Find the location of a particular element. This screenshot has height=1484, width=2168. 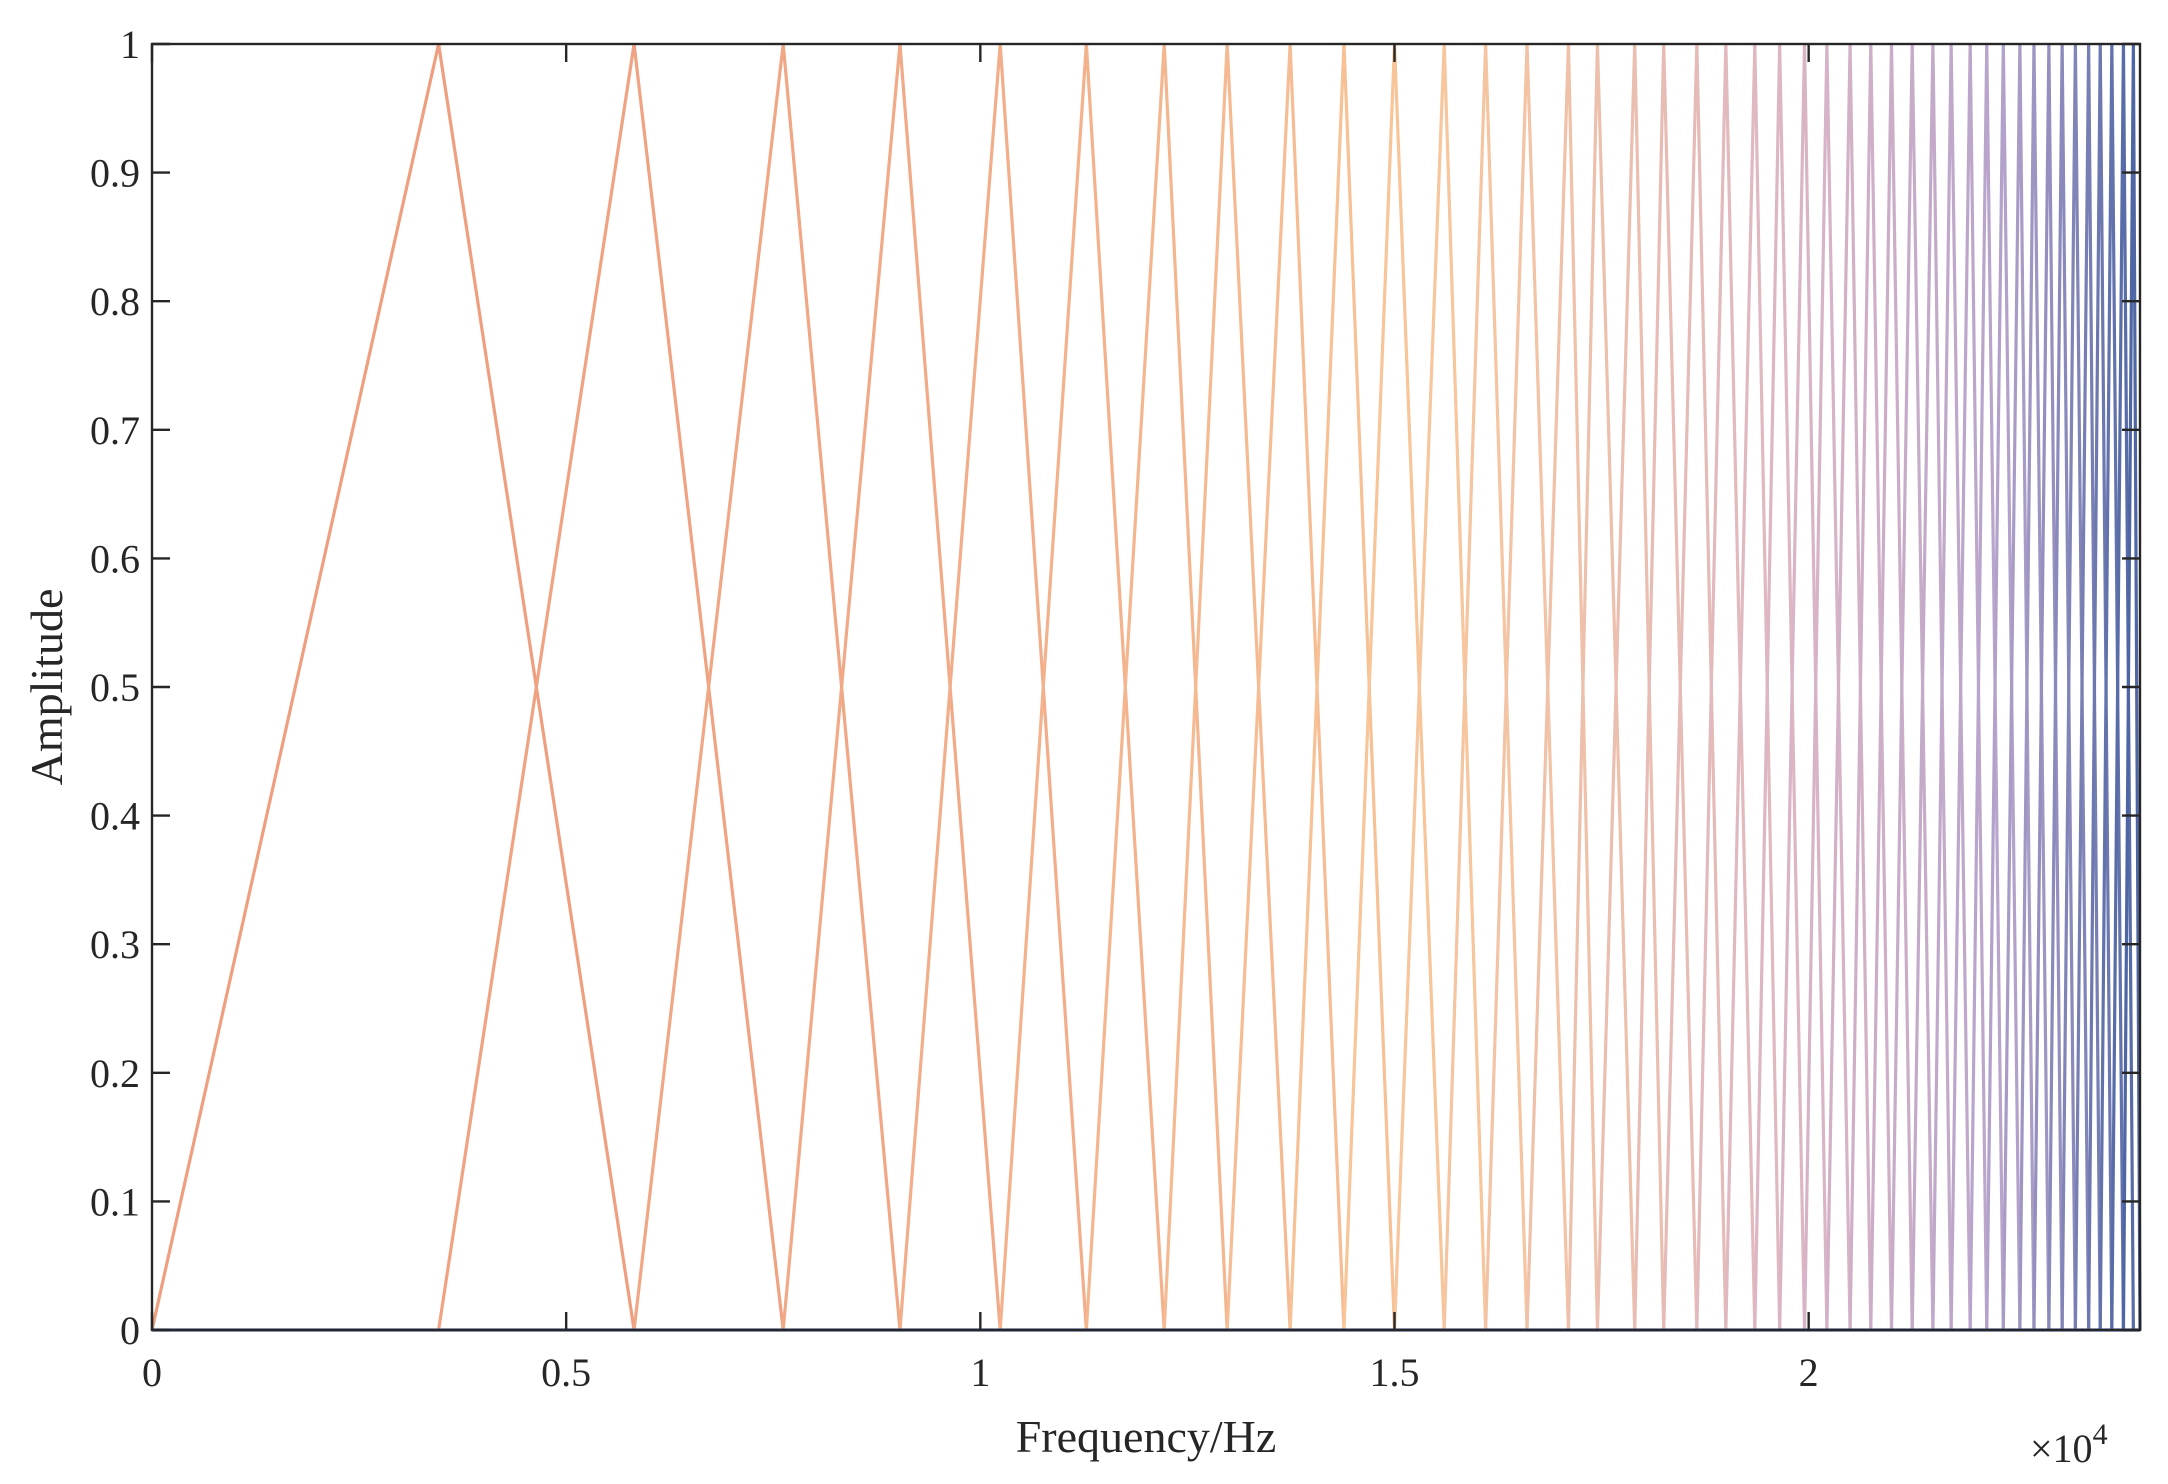

y-tick-label: 1 is located at coordinates (130, 44).